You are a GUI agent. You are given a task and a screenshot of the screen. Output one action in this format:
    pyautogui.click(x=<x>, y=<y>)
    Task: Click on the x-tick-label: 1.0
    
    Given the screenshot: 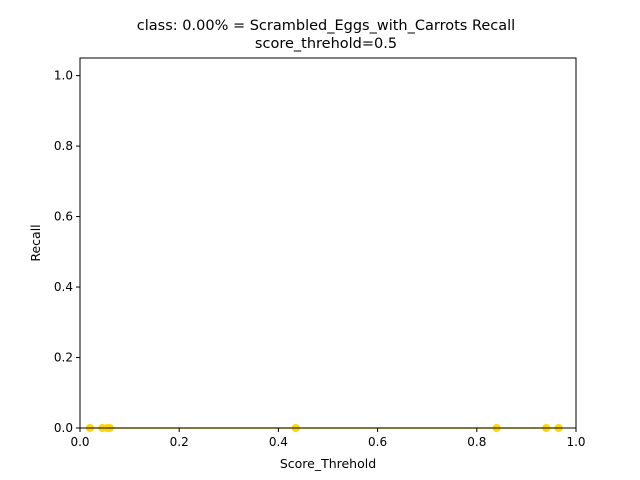 What is the action you would take?
    pyautogui.click(x=575, y=442)
    